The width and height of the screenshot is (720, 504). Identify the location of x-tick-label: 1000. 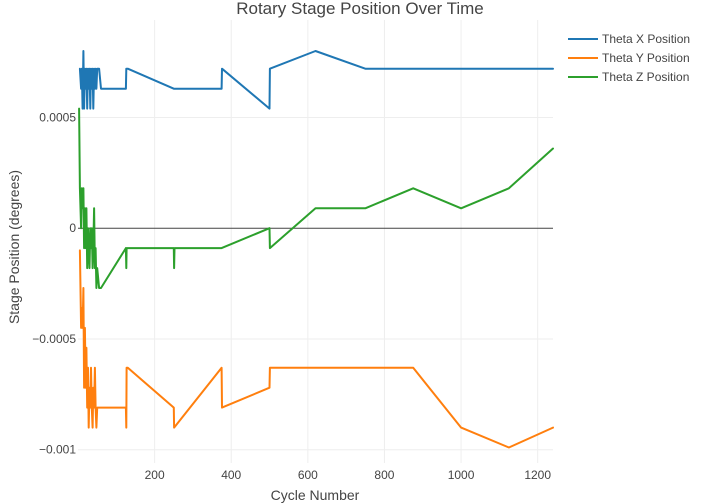
(461, 475).